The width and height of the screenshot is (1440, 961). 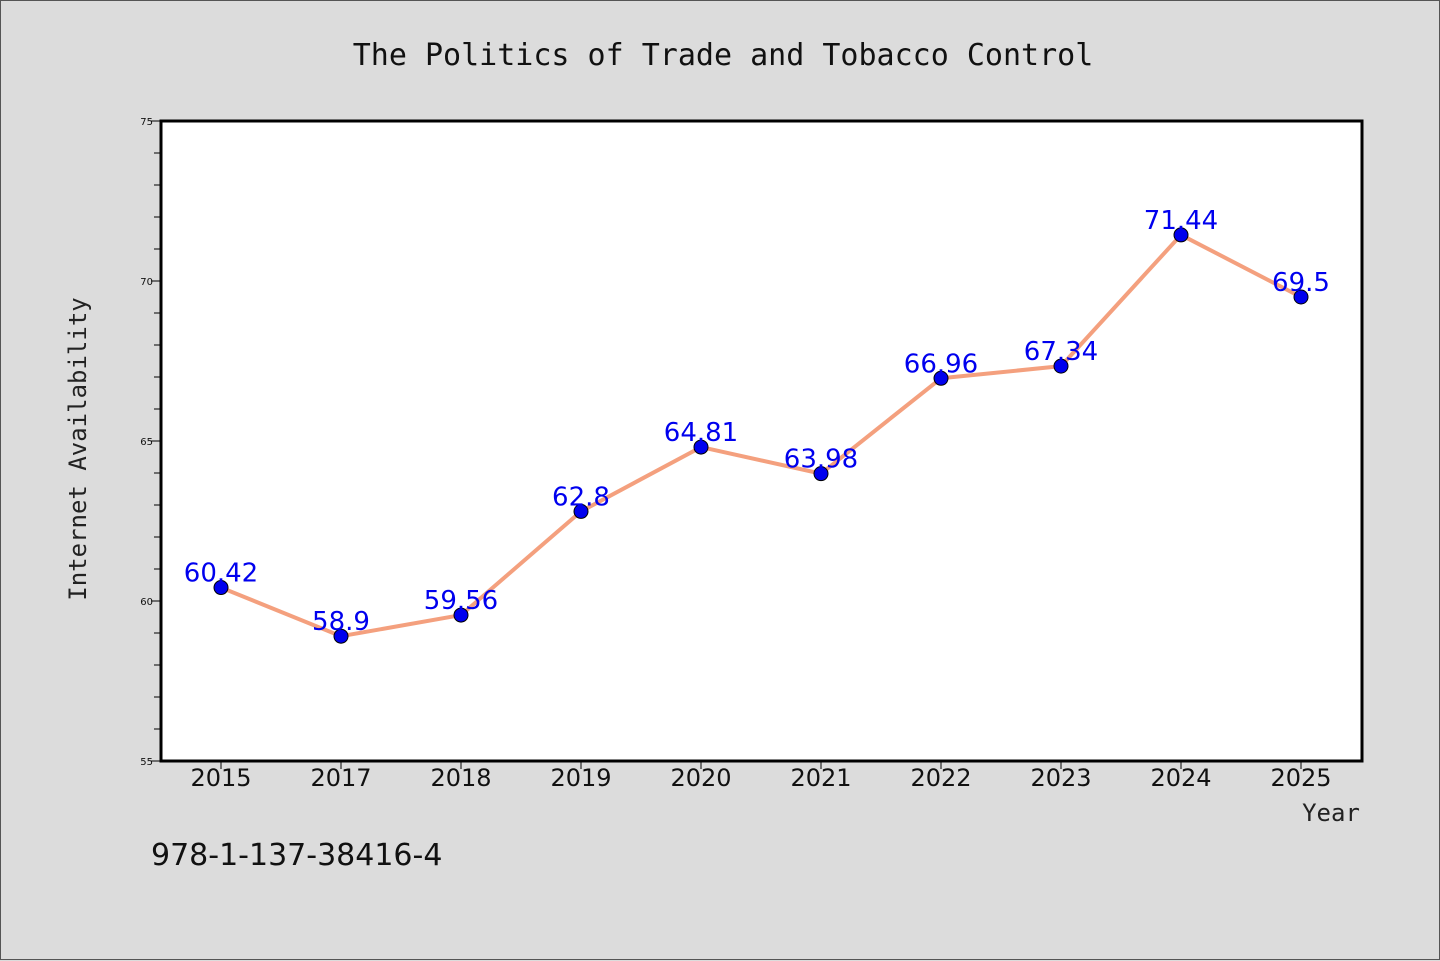 What do you see at coordinates (1180, 778) in the screenshot?
I see `x-tick-label: 2024` at bounding box center [1180, 778].